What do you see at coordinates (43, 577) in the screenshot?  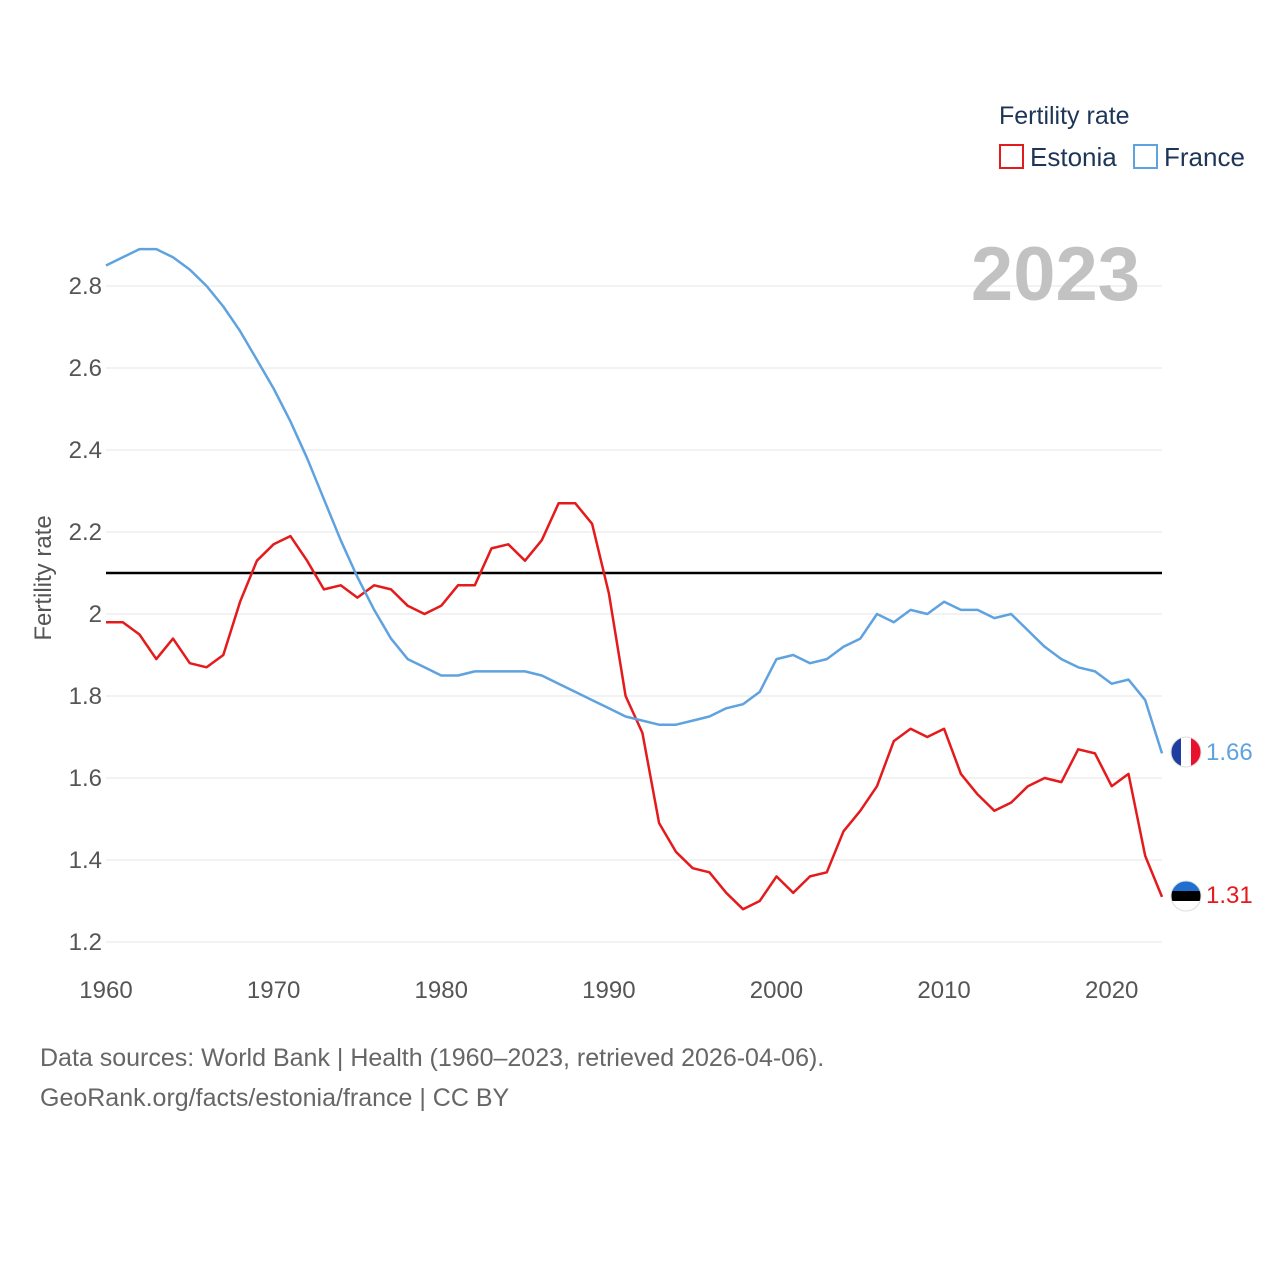 I see `y-axis-title: Fertility rate` at bounding box center [43, 577].